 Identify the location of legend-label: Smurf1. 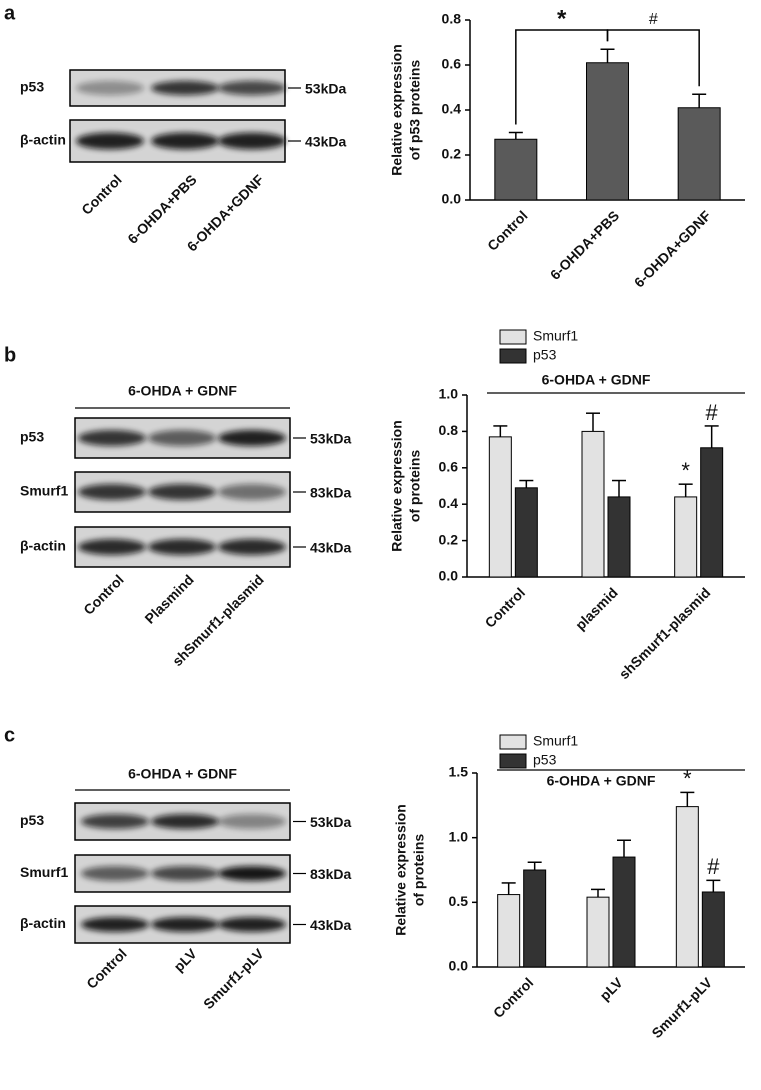
(555, 336).